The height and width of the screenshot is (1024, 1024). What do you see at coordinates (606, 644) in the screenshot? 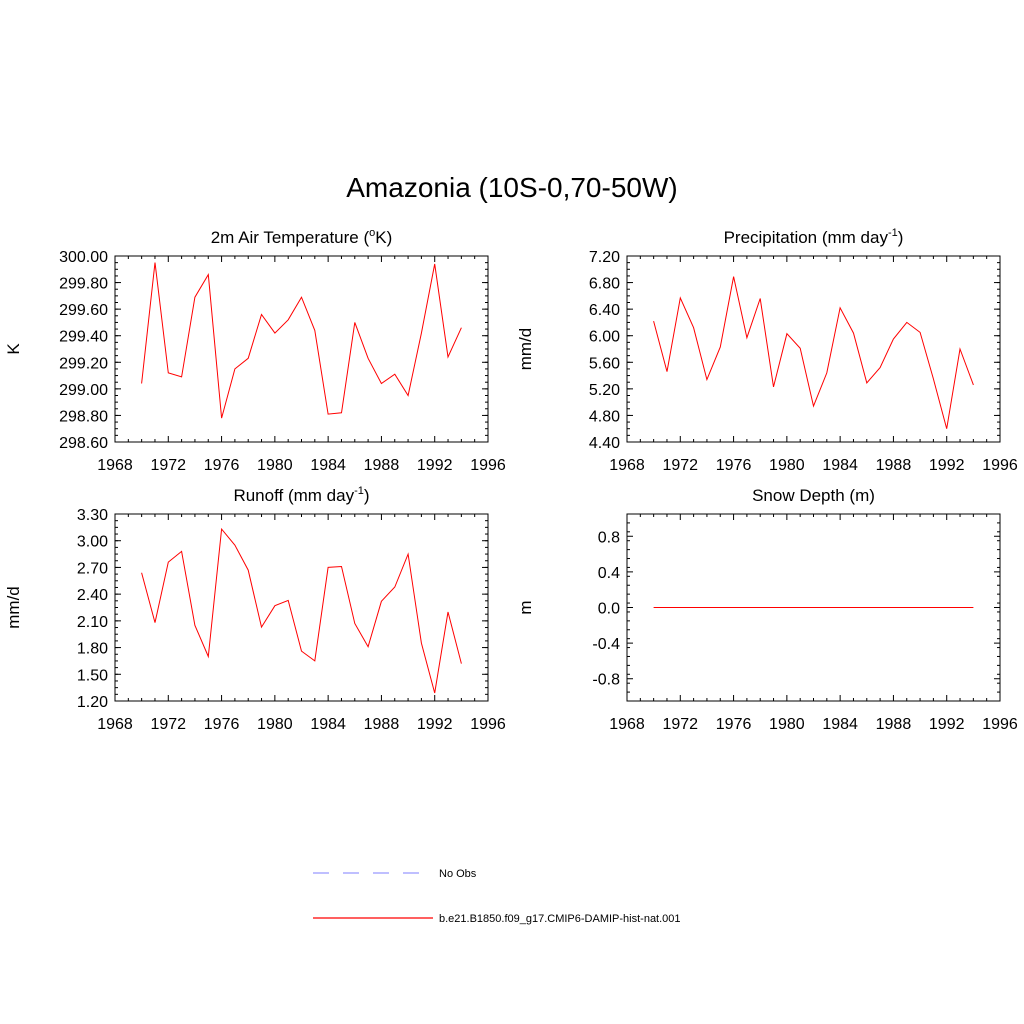
I see `y-tick-label: -0.4` at bounding box center [606, 644].